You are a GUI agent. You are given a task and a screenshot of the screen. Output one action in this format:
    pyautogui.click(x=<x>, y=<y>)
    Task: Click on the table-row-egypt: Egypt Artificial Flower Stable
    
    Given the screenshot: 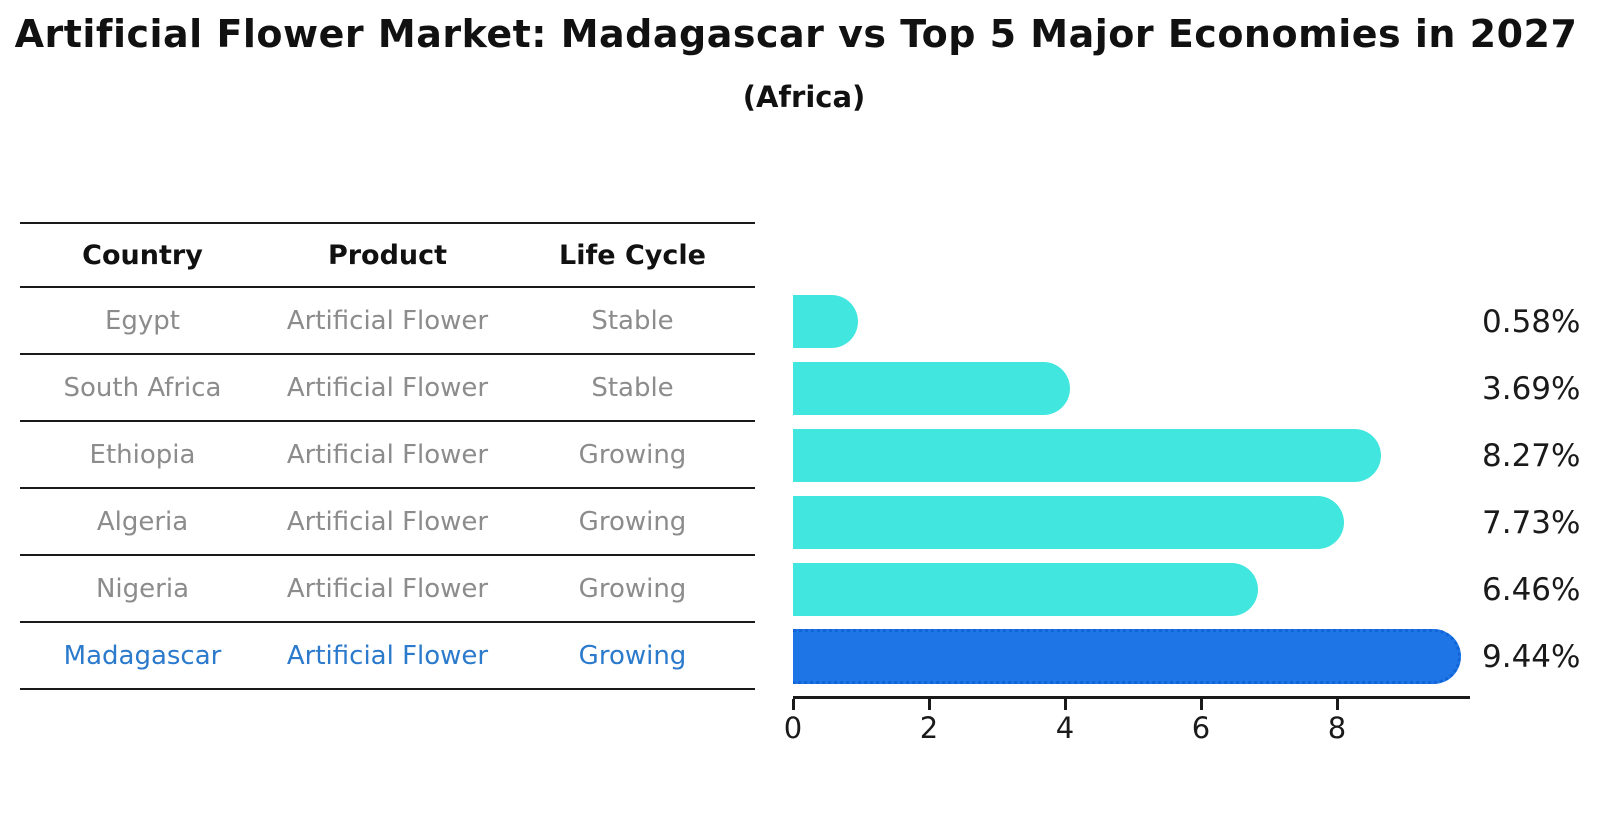 What is the action you would take?
    pyautogui.click(x=387, y=321)
    